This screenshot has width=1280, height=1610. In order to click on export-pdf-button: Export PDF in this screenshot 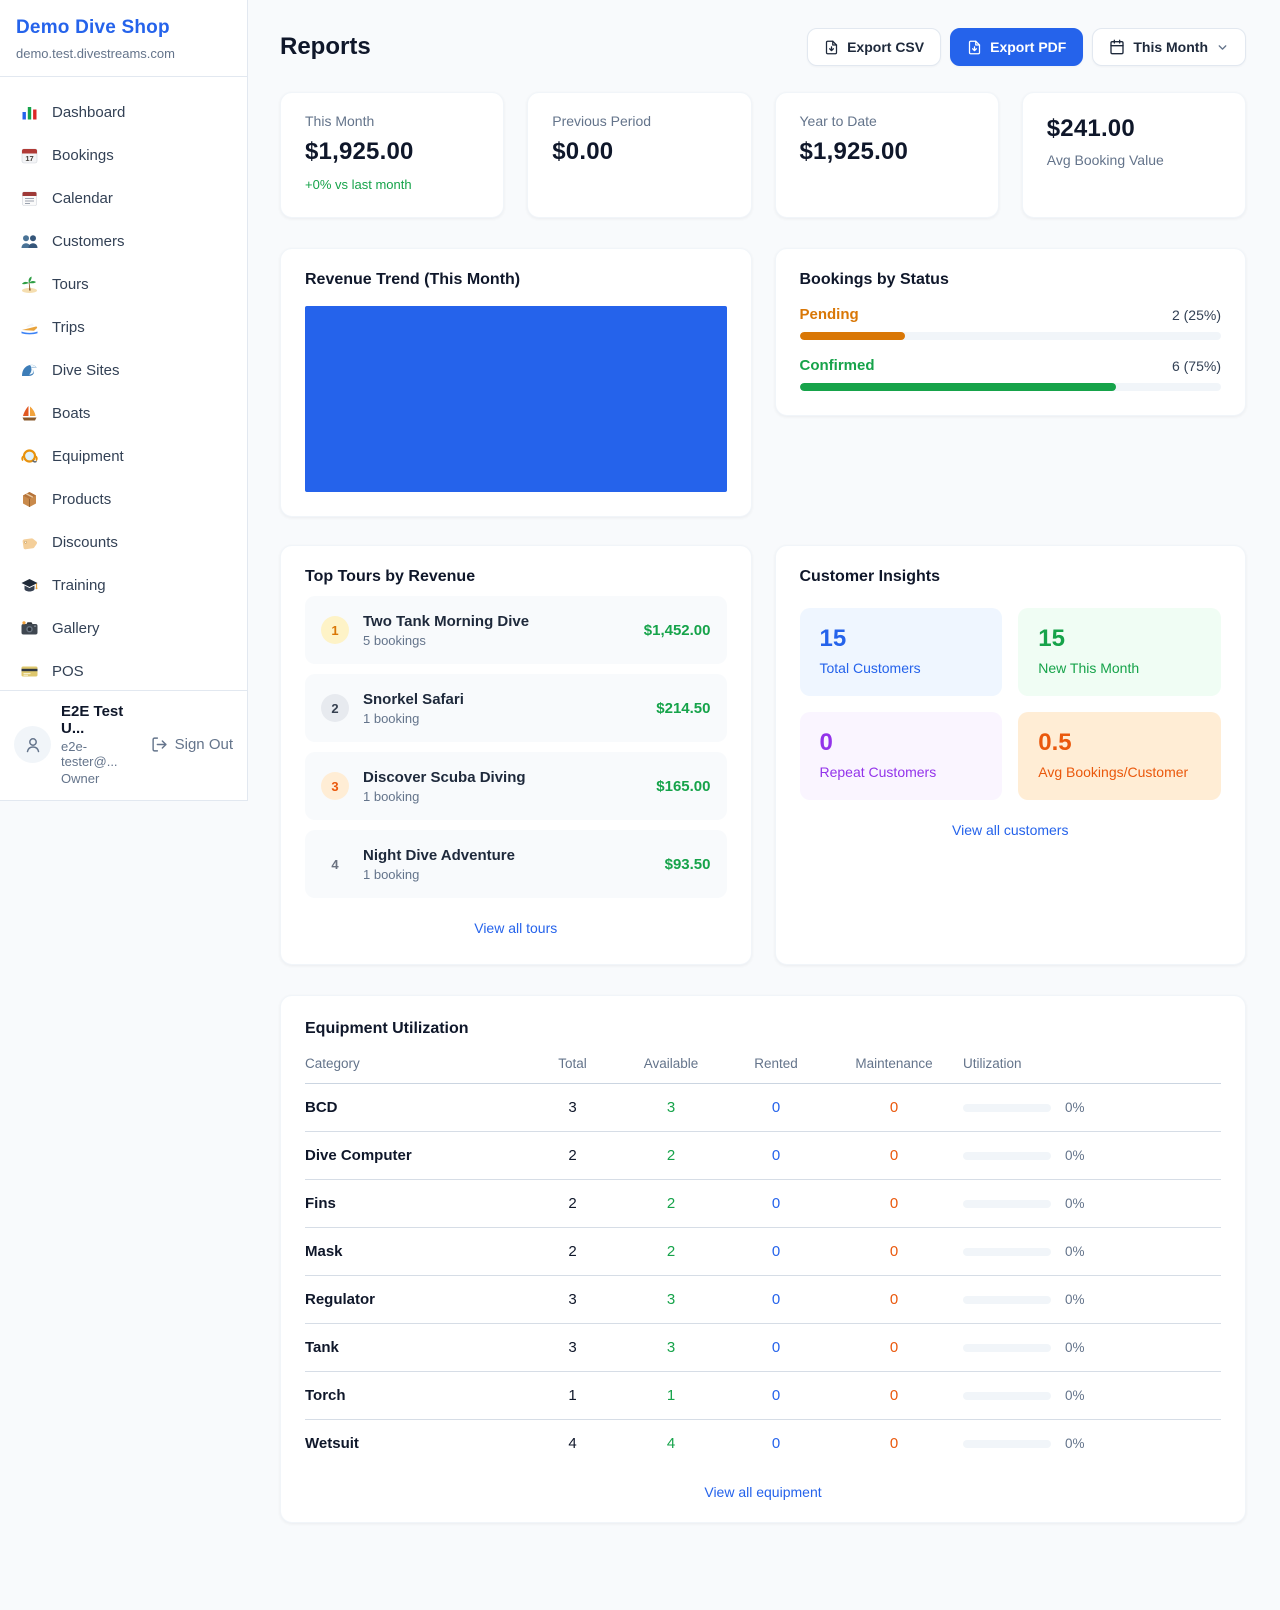, I will do `click(1017, 47)`.